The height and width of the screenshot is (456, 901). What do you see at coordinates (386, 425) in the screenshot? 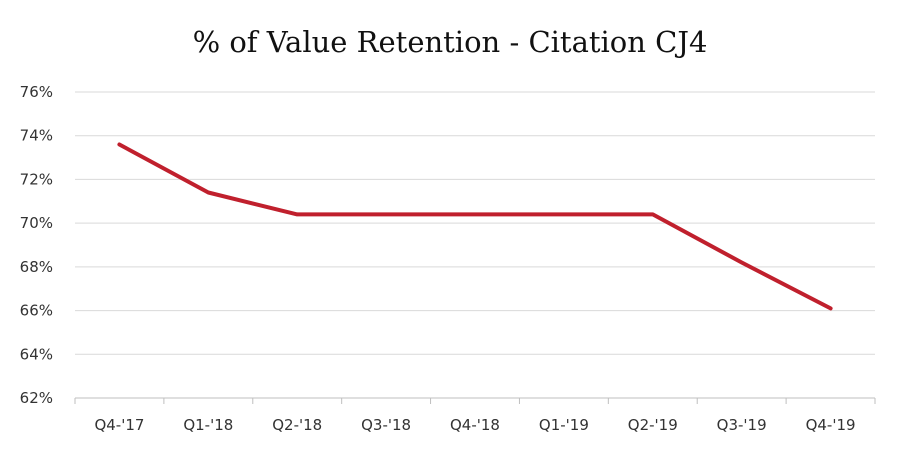
I see `x-tick-label: Q3-'18` at bounding box center [386, 425].